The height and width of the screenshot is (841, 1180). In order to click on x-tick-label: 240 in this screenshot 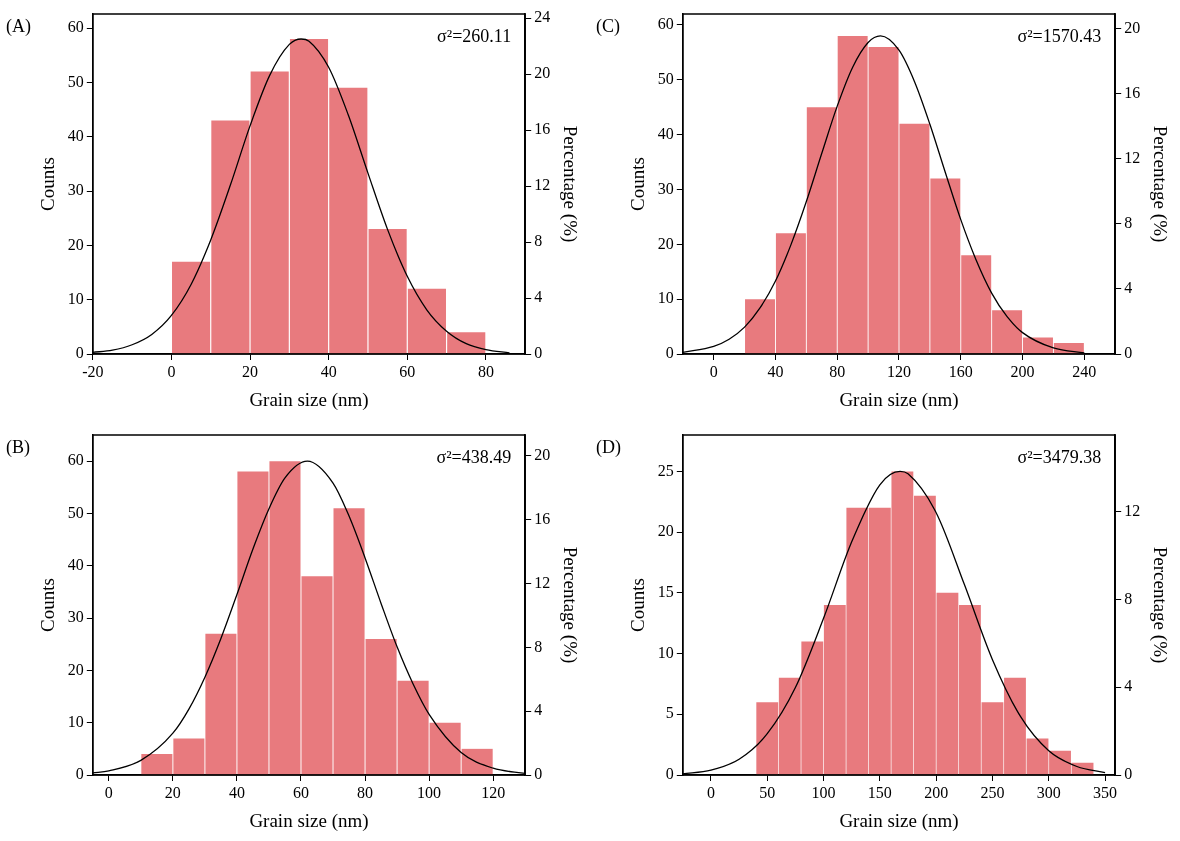, I will do `click(1084, 371)`.